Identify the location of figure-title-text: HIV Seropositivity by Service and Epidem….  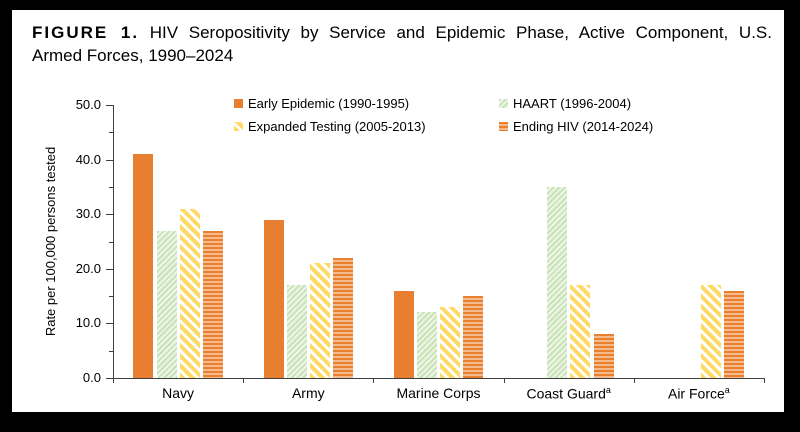
(460, 32).